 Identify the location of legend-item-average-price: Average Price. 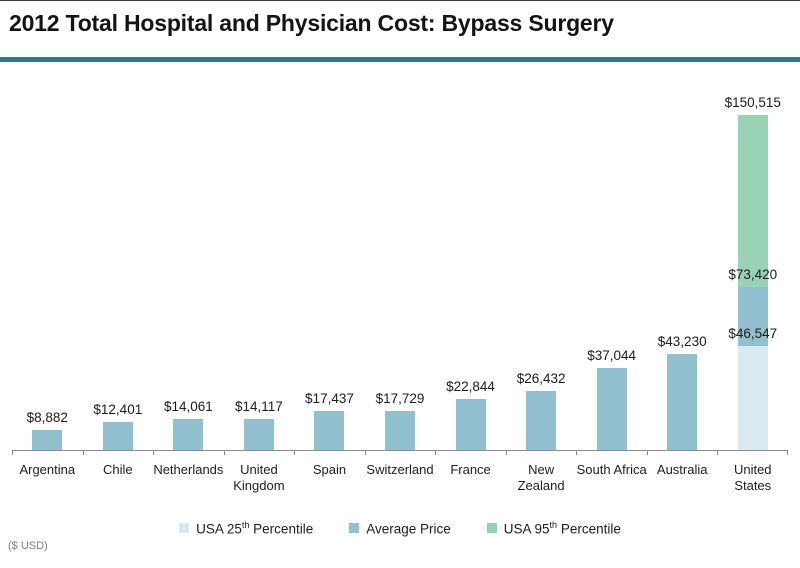
(400, 528).